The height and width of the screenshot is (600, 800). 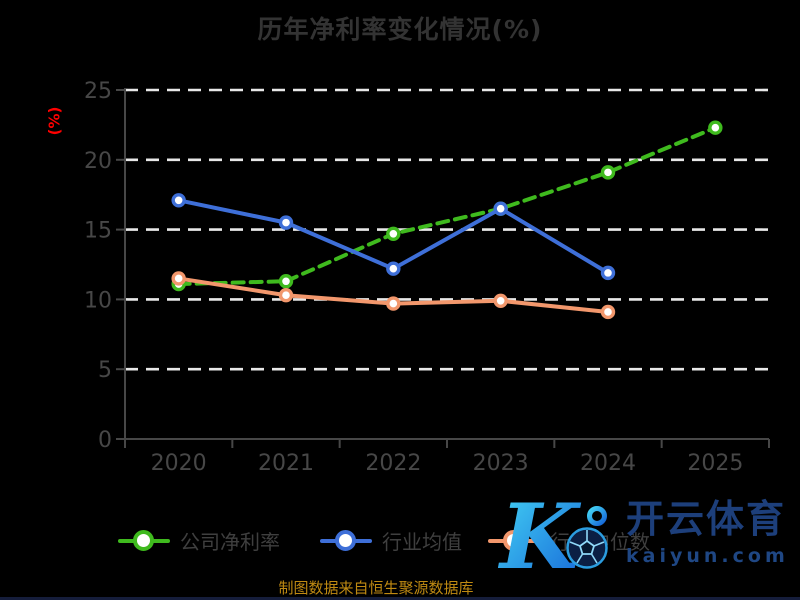 I want to click on y-tick-label: 10, so click(x=98, y=300).